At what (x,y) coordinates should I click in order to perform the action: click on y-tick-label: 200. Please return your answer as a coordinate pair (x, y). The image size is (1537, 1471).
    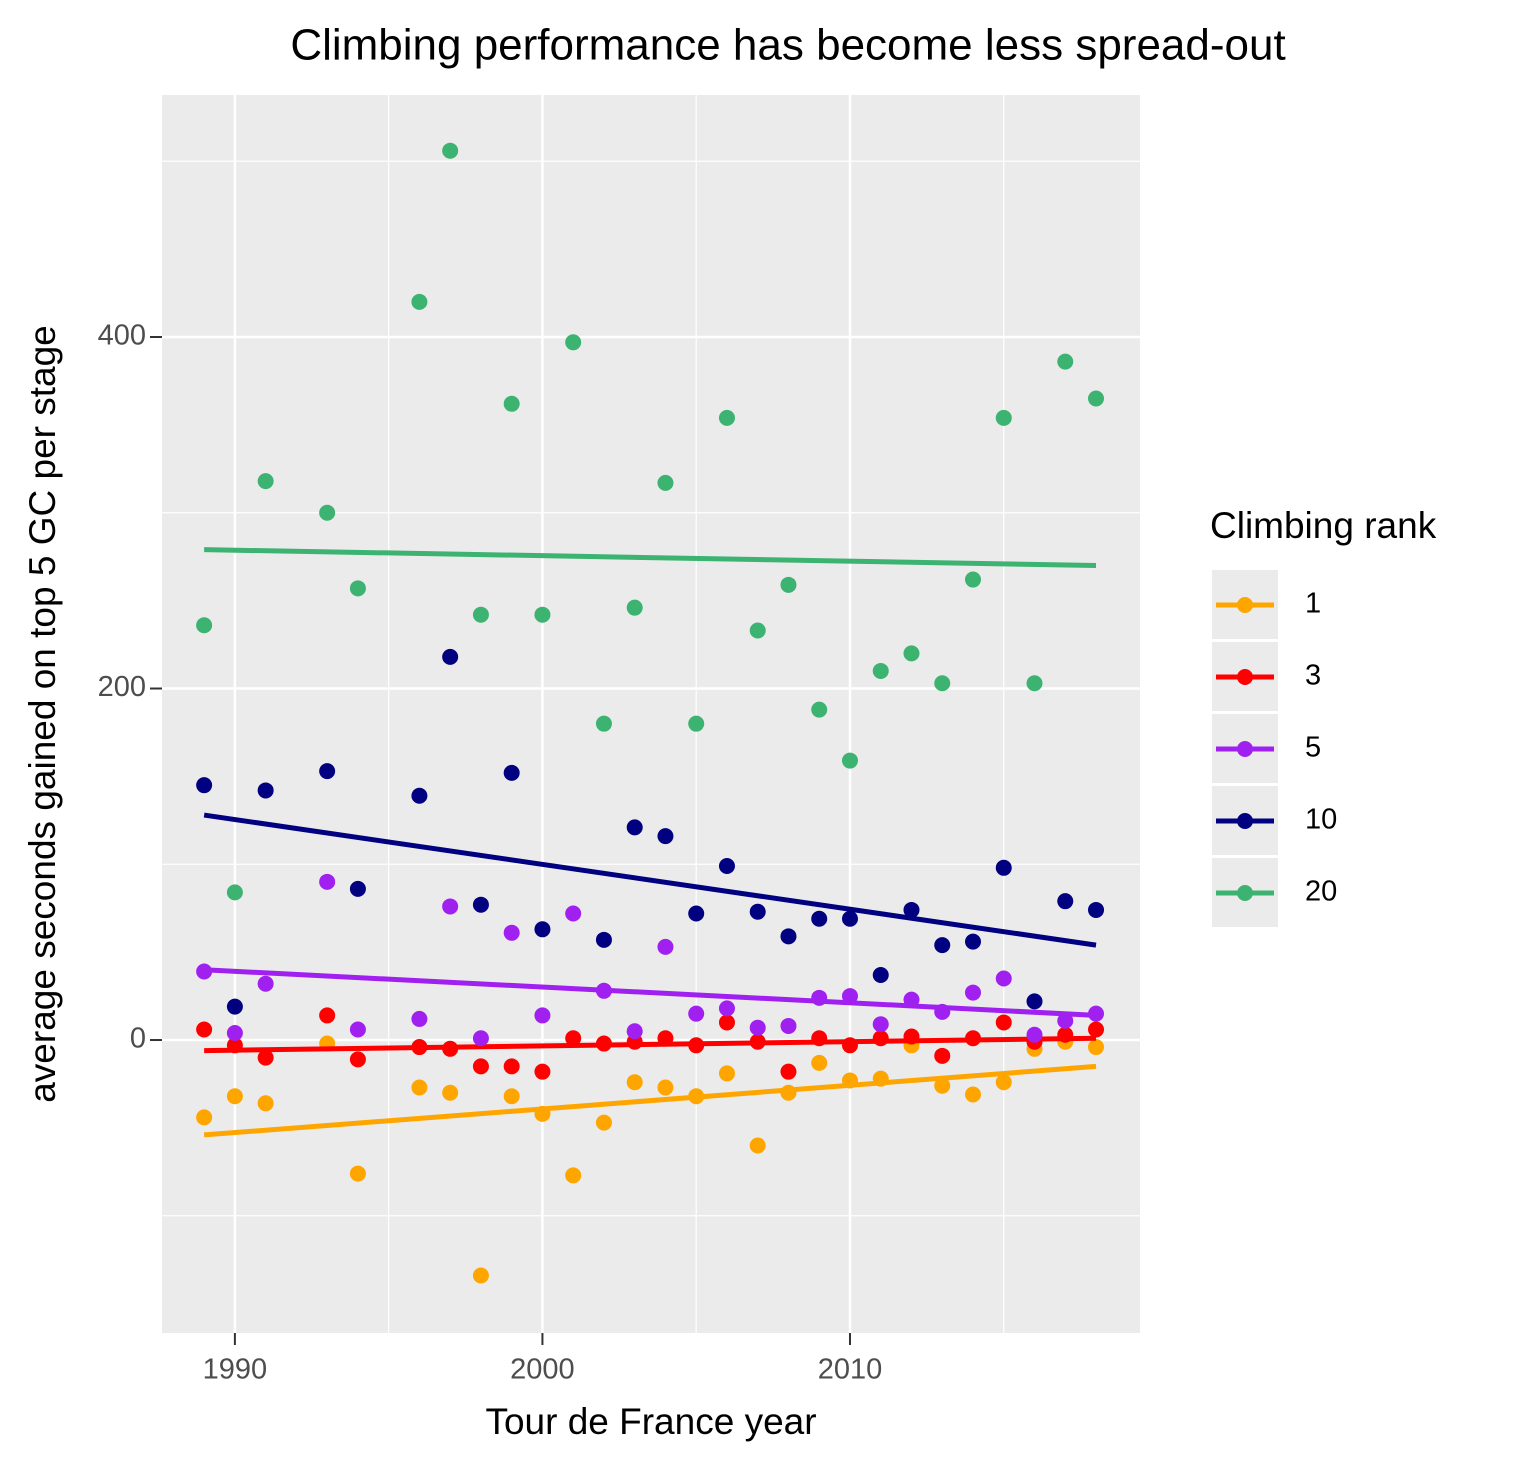
    Looking at the image, I should click on (122, 687).